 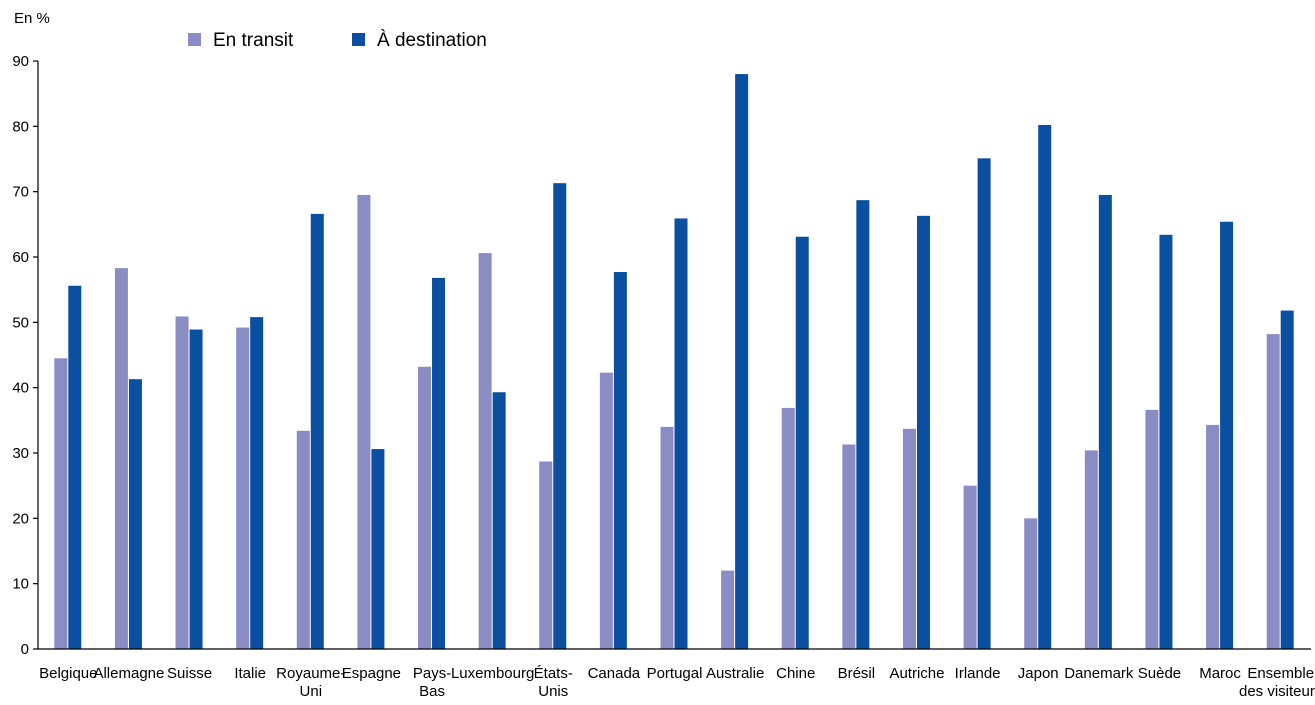 What do you see at coordinates (337, 40) in the screenshot?
I see `legend: En transit À destination` at bounding box center [337, 40].